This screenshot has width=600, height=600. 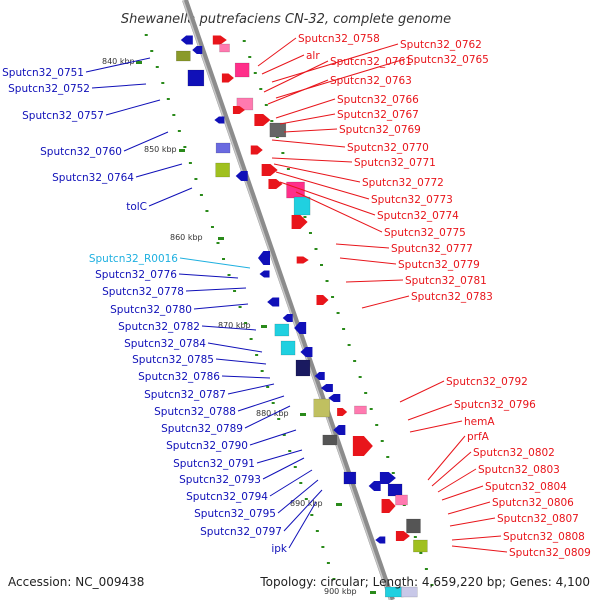 I want to click on gene-label: Sputcn32_0806, so click(x=533, y=503).